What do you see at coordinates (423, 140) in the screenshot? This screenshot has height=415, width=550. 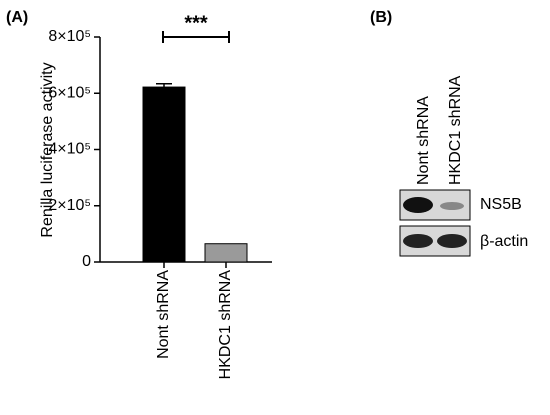 I see `lane-label: Nont shRNA` at bounding box center [423, 140].